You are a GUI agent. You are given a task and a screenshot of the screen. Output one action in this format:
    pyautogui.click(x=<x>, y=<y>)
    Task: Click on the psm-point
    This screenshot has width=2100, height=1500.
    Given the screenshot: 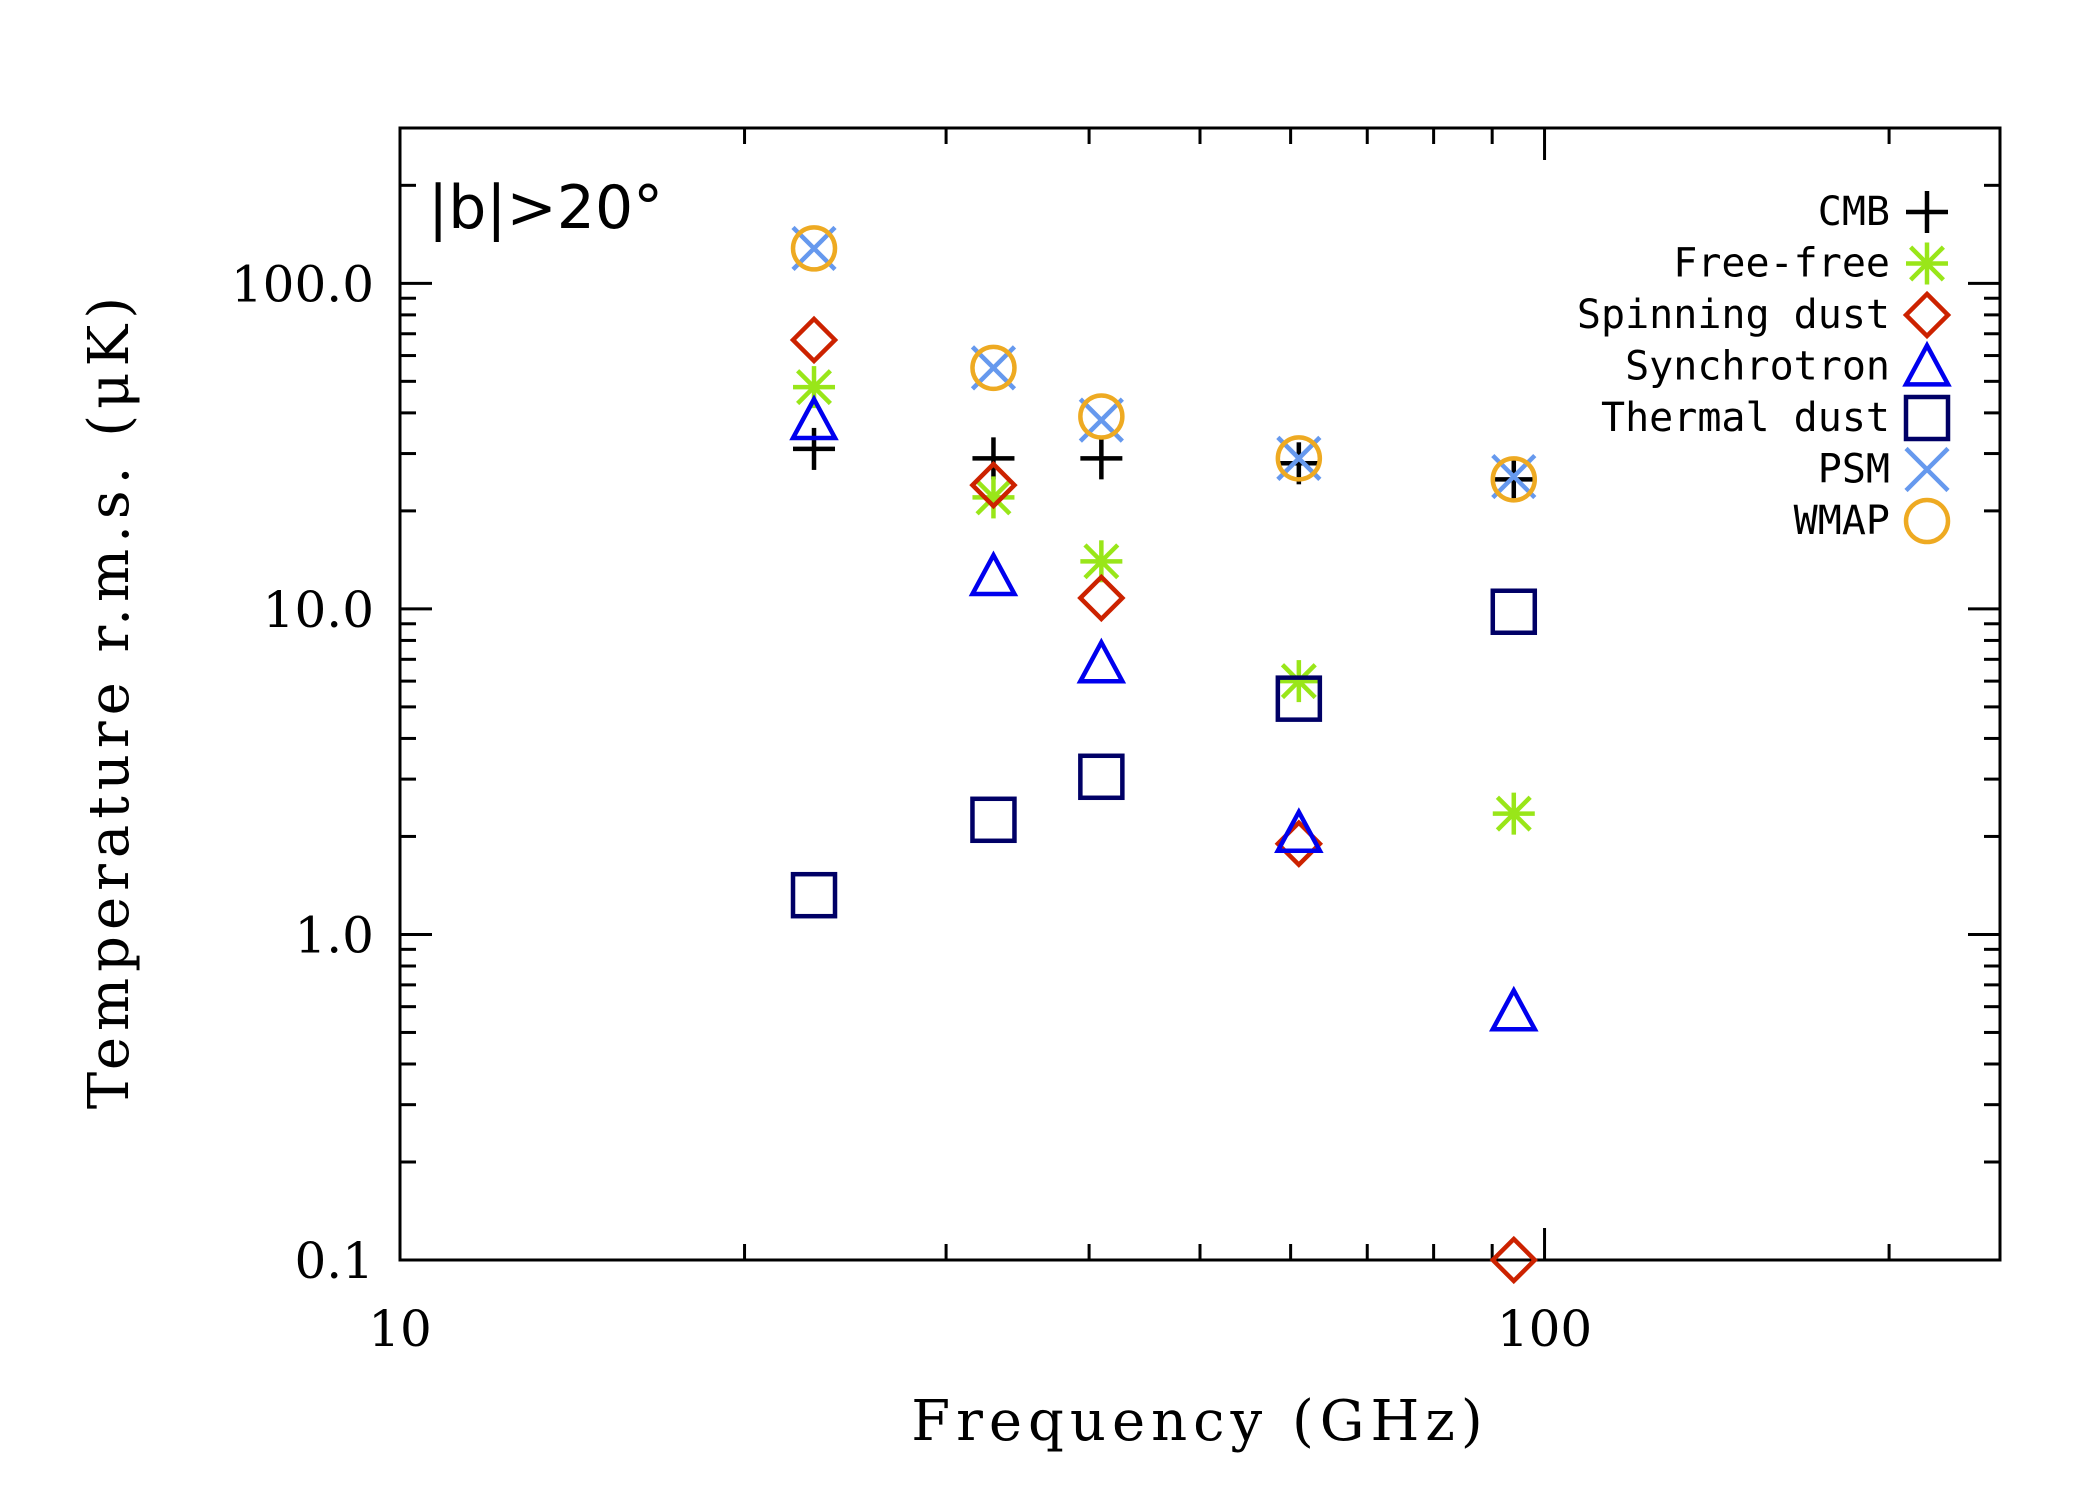 What is the action you would take?
    pyautogui.click(x=1101, y=420)
    